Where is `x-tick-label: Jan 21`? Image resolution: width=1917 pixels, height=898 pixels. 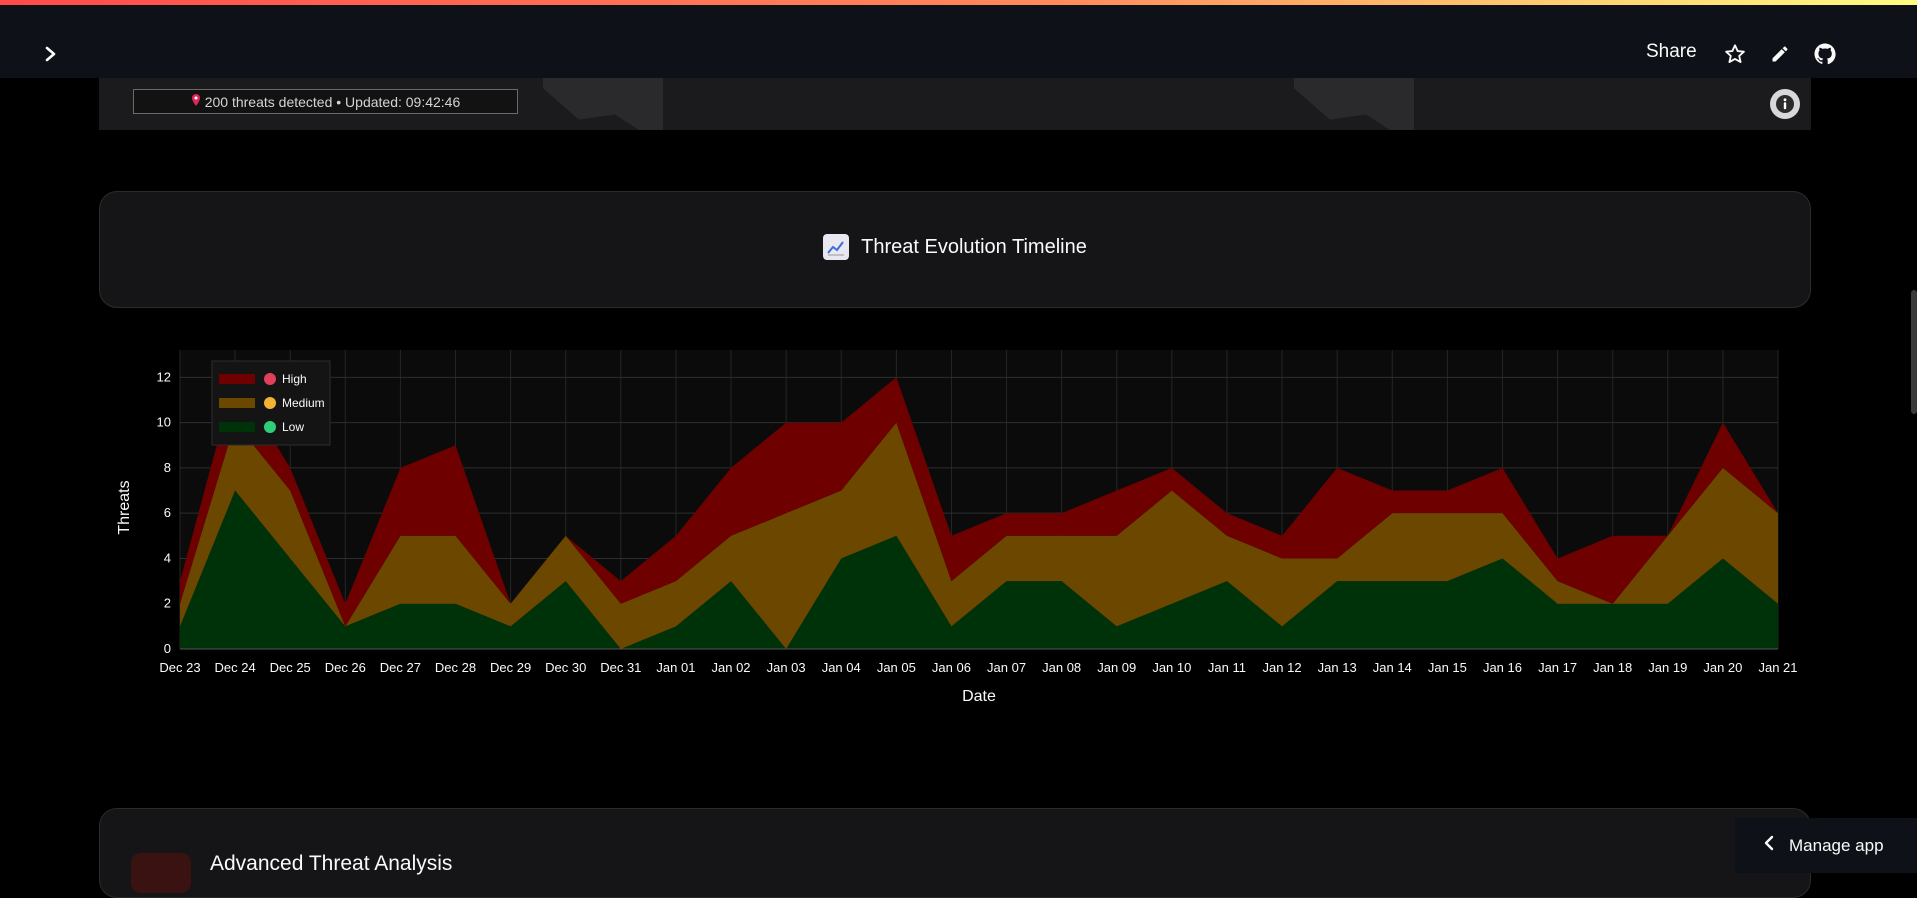 x-tick-label: Jan 21 is located at coordinates (1777, 667).